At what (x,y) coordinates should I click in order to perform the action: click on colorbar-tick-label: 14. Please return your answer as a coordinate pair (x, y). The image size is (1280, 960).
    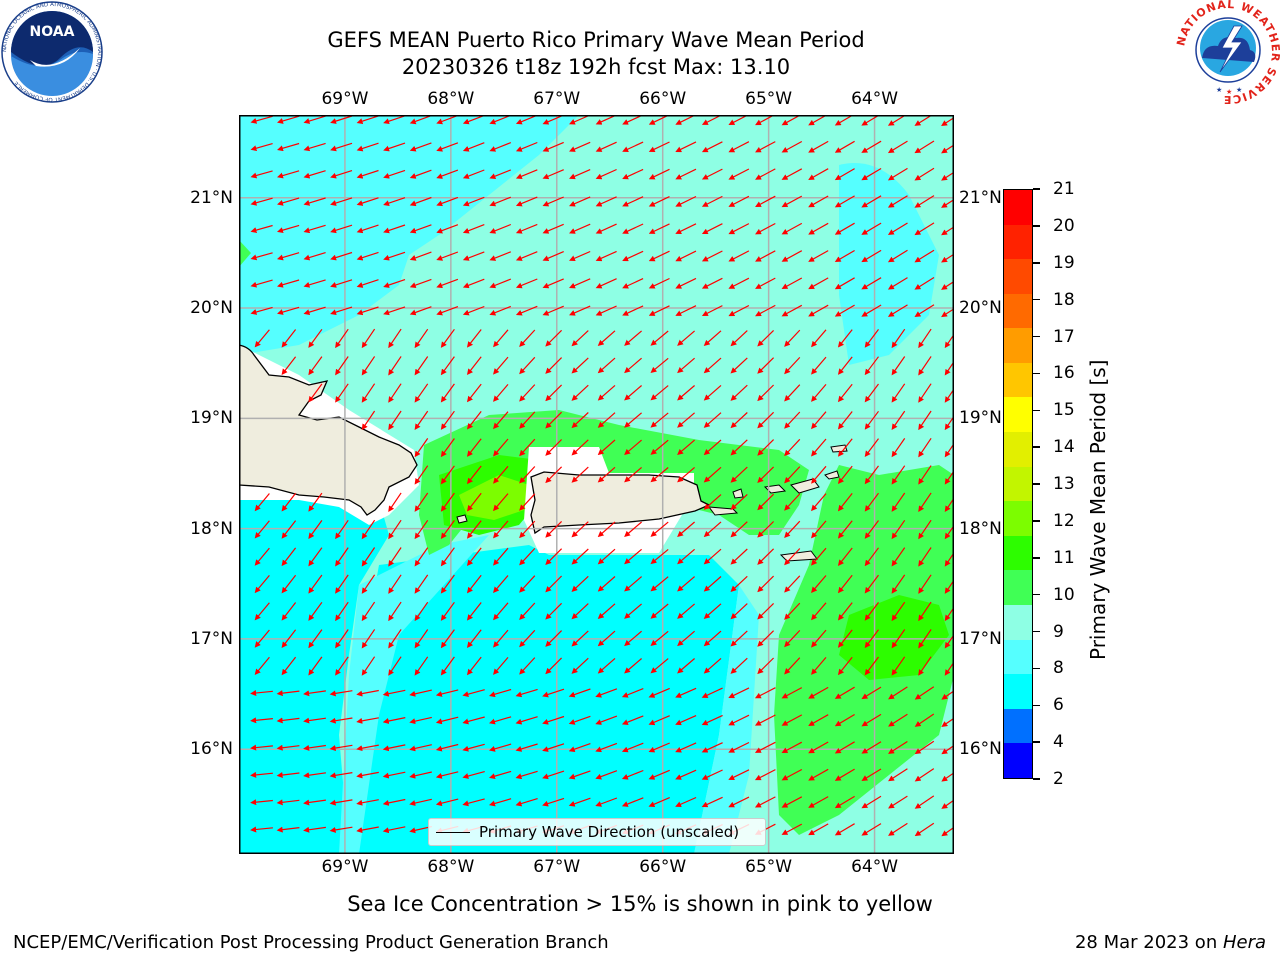
    Looking at the image, I should click on (1064, 447).